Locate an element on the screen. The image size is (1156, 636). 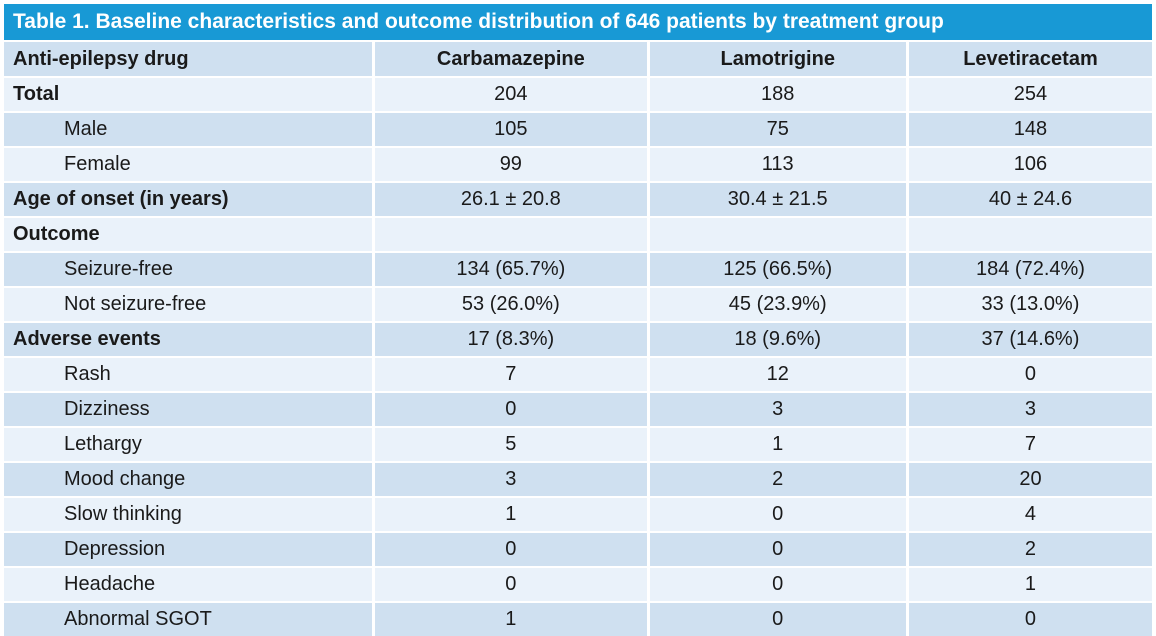
column-header-lamotrigine: Lamotrigine is located at coordinates (778, 60).